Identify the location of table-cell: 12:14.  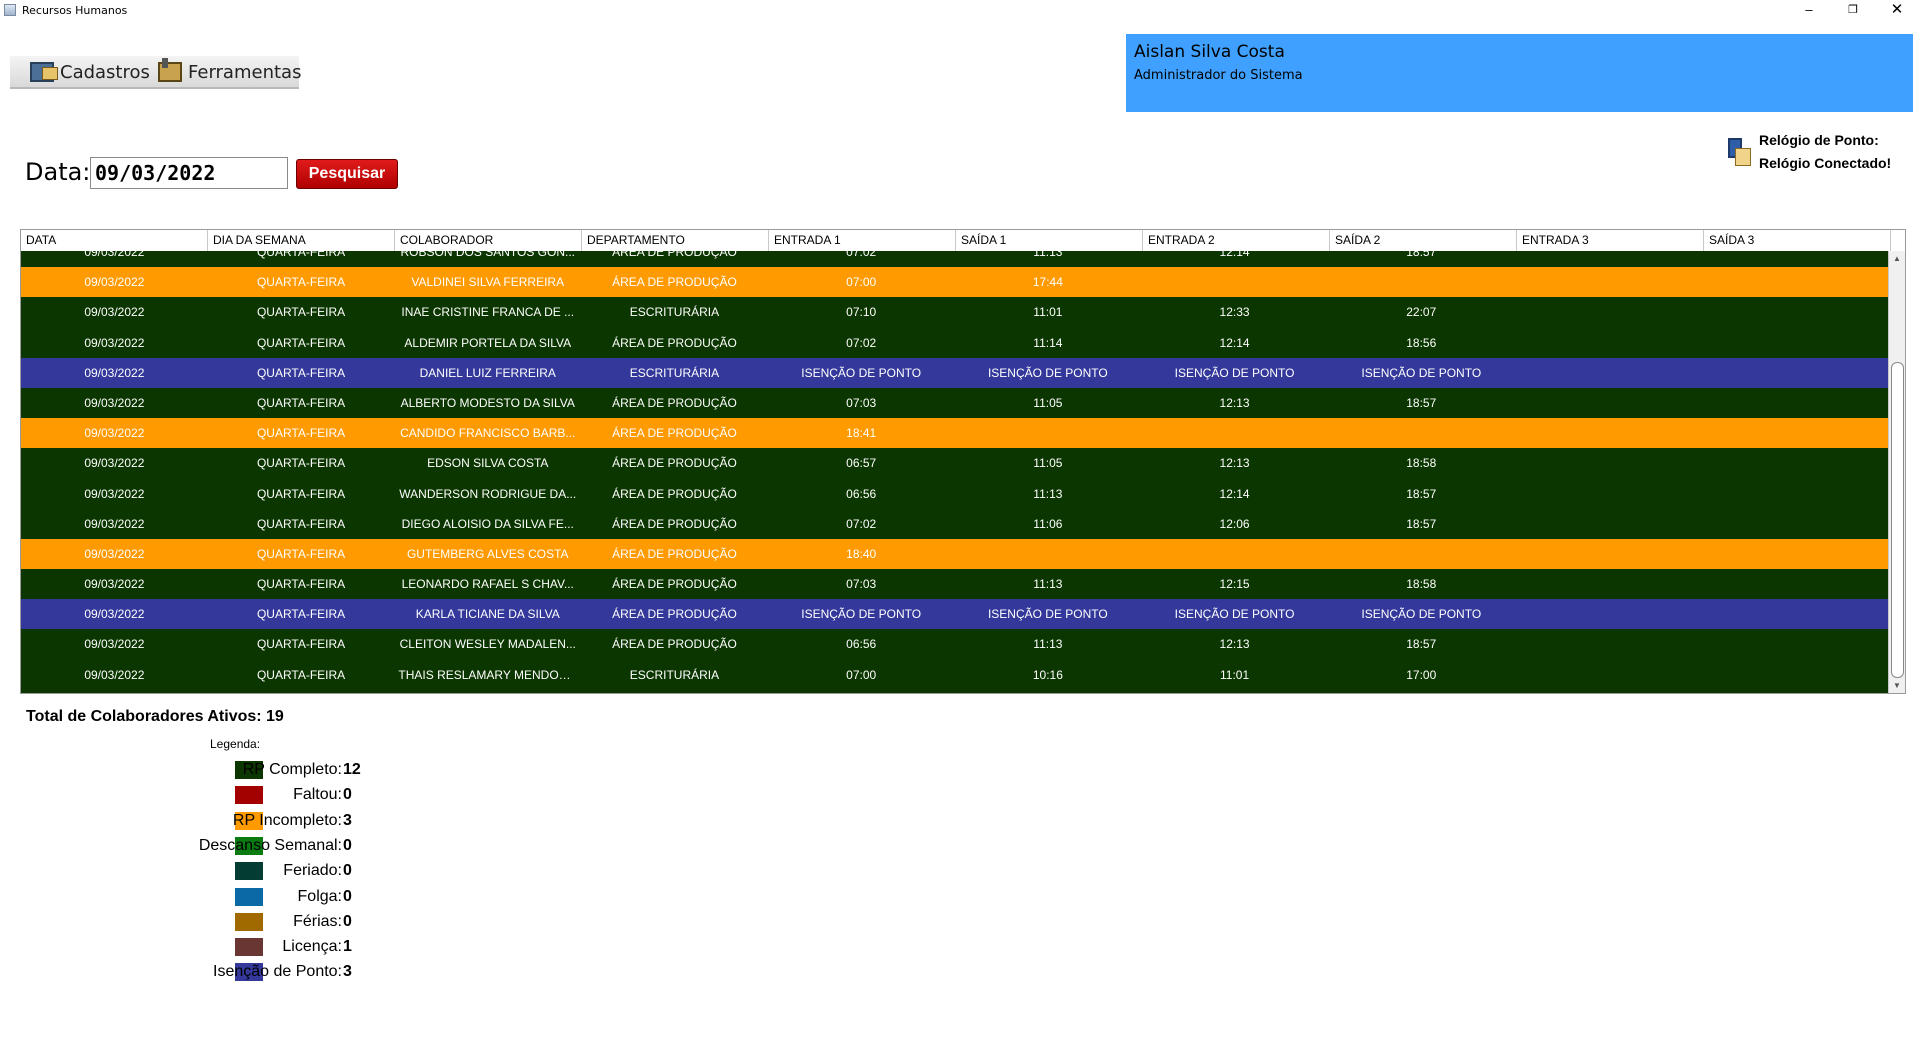
(1234, 255).